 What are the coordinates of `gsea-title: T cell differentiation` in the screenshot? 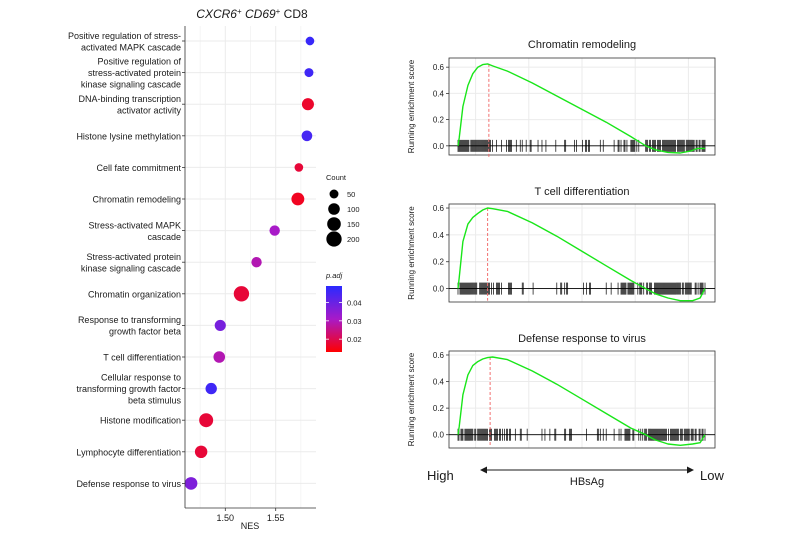 It's located at (582, 192).